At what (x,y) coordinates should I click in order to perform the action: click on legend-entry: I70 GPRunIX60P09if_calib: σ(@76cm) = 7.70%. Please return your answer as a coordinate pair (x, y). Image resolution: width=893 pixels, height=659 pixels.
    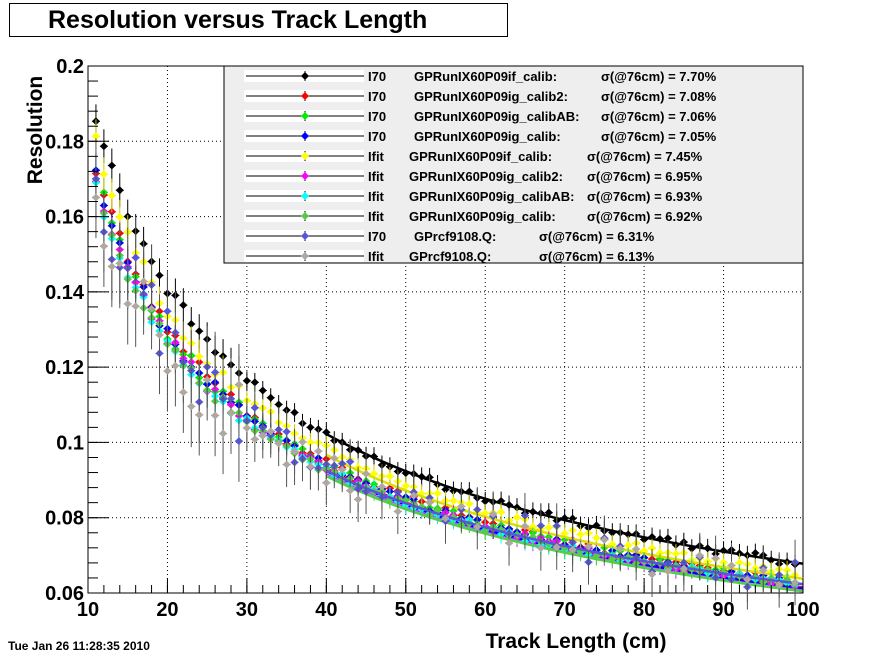
    Looking at the image, I should click on (480, 76).